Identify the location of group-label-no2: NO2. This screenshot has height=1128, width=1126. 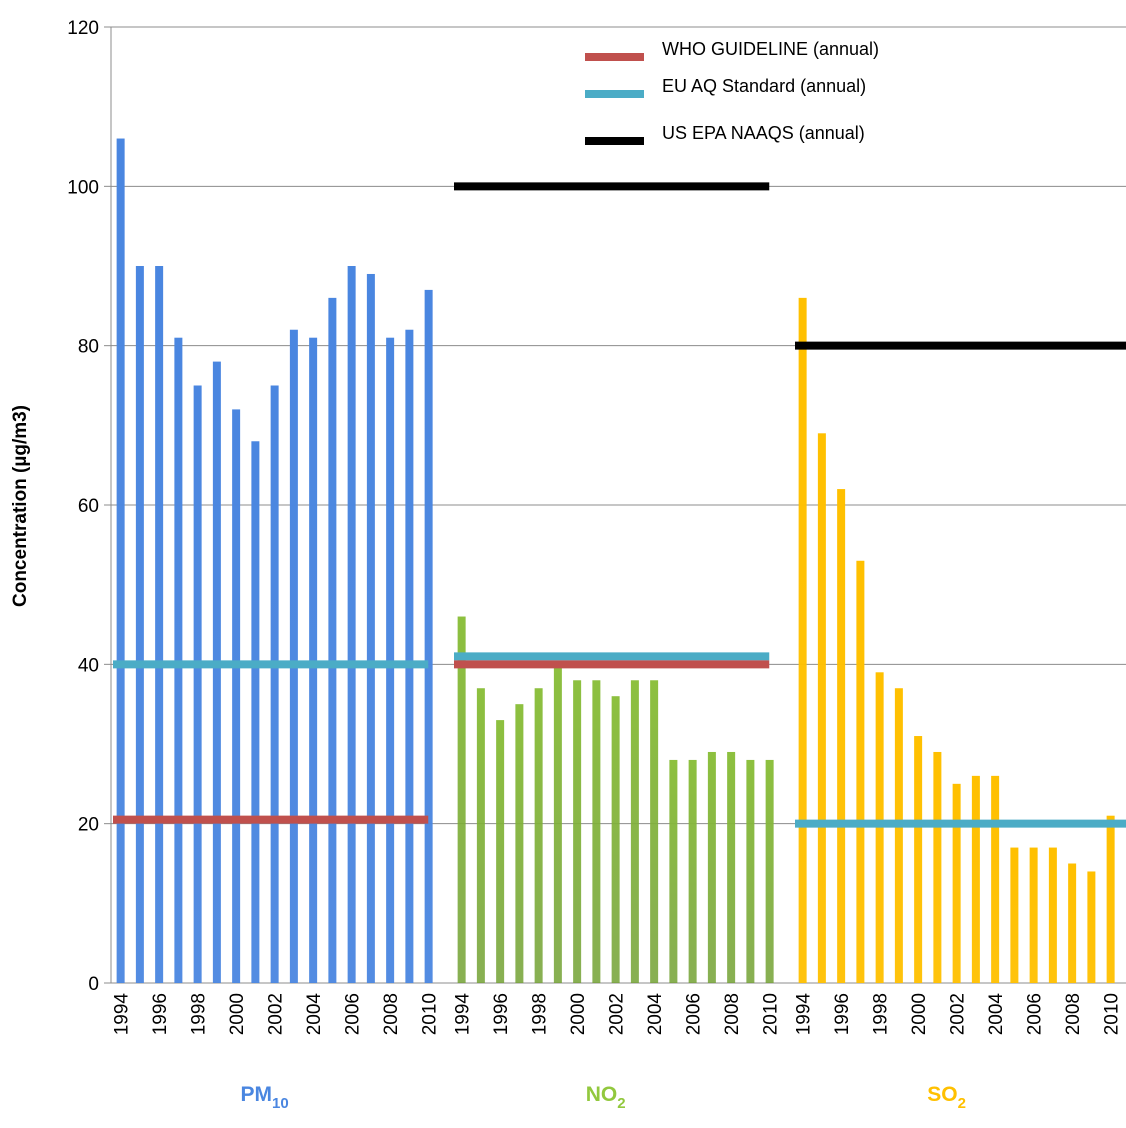
(606, 1097).